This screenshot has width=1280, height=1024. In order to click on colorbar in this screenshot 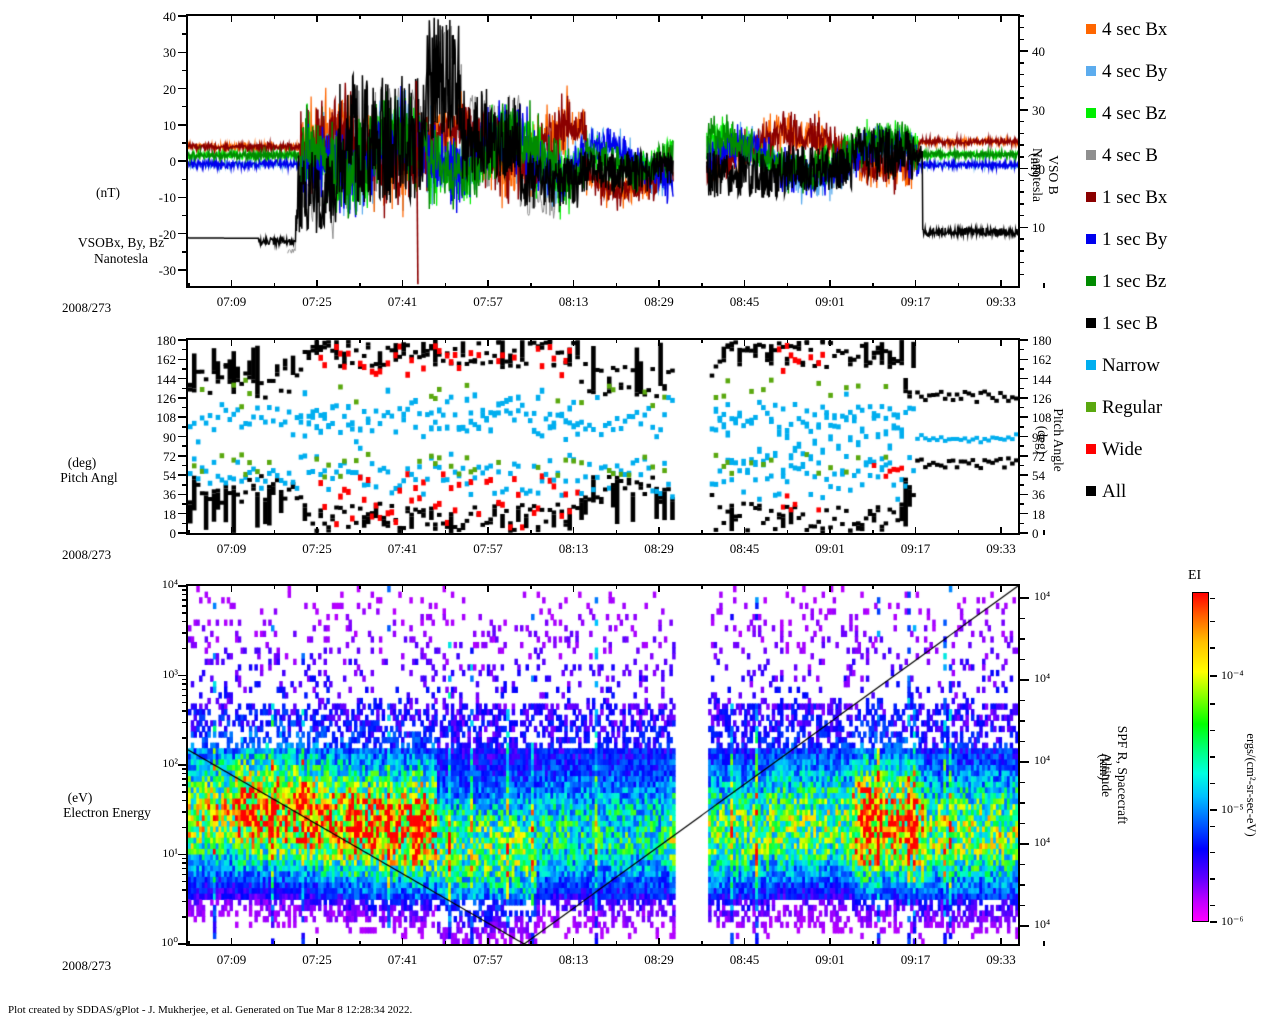, I will do `click(1200, 757)`.